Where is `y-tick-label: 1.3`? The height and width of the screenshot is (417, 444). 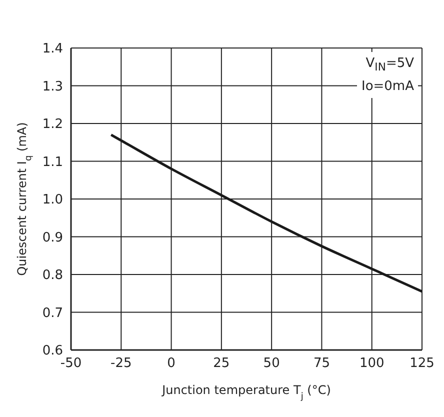
y-tick-label: 1.3 is located at coordinates (52, 86).